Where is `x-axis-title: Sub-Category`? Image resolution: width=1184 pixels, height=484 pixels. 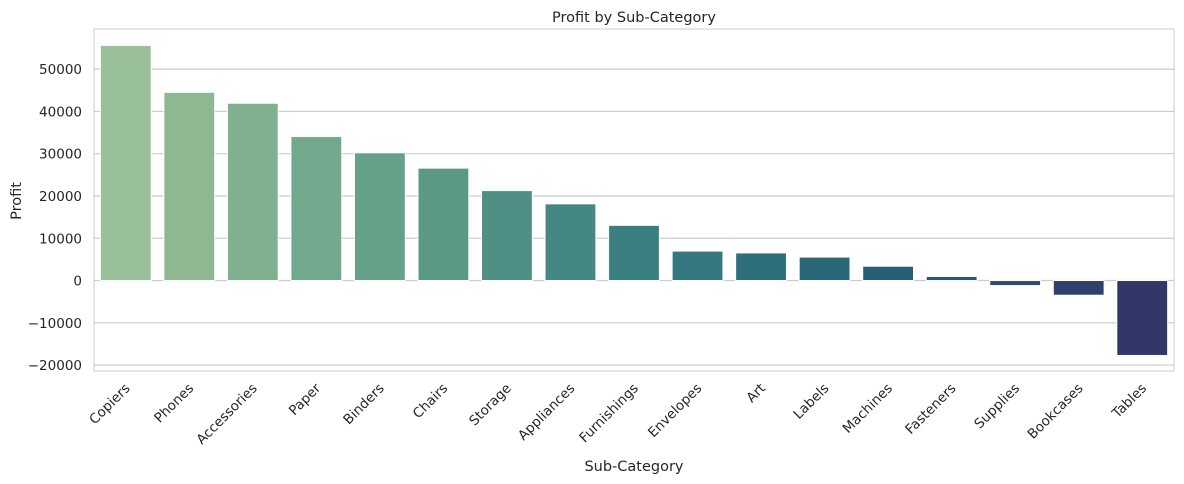
x-axis-title: Sub-Category is located at coordinates (633, 467).